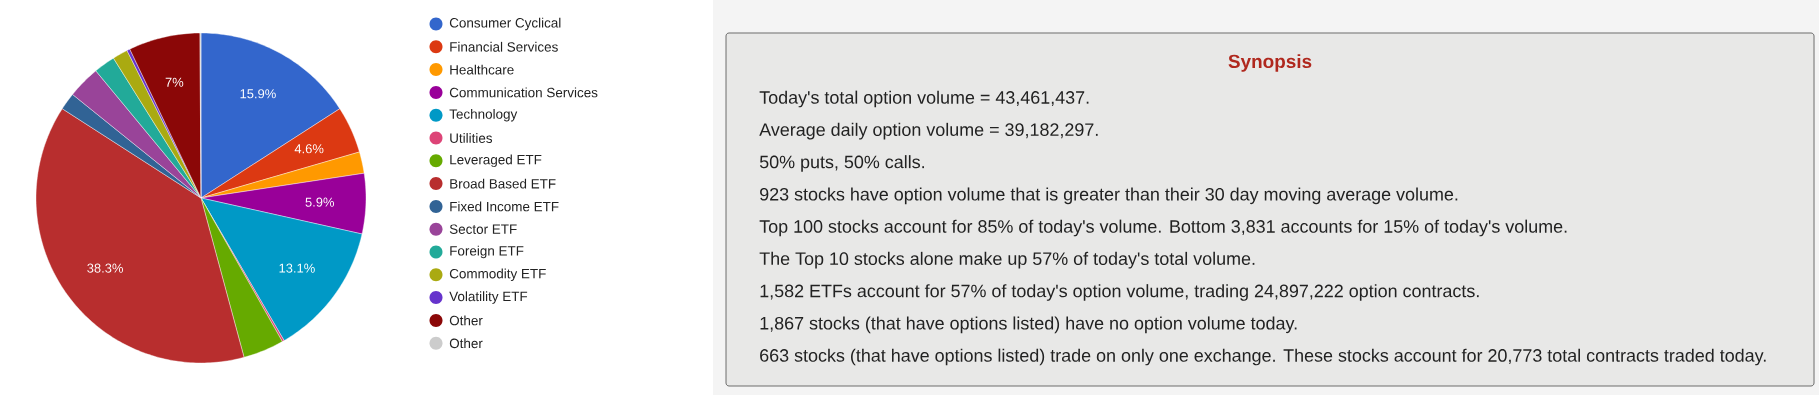 This screenshot has height=395, width=1819. I want to click on legend-label: Healthcare, so click(482, 69).